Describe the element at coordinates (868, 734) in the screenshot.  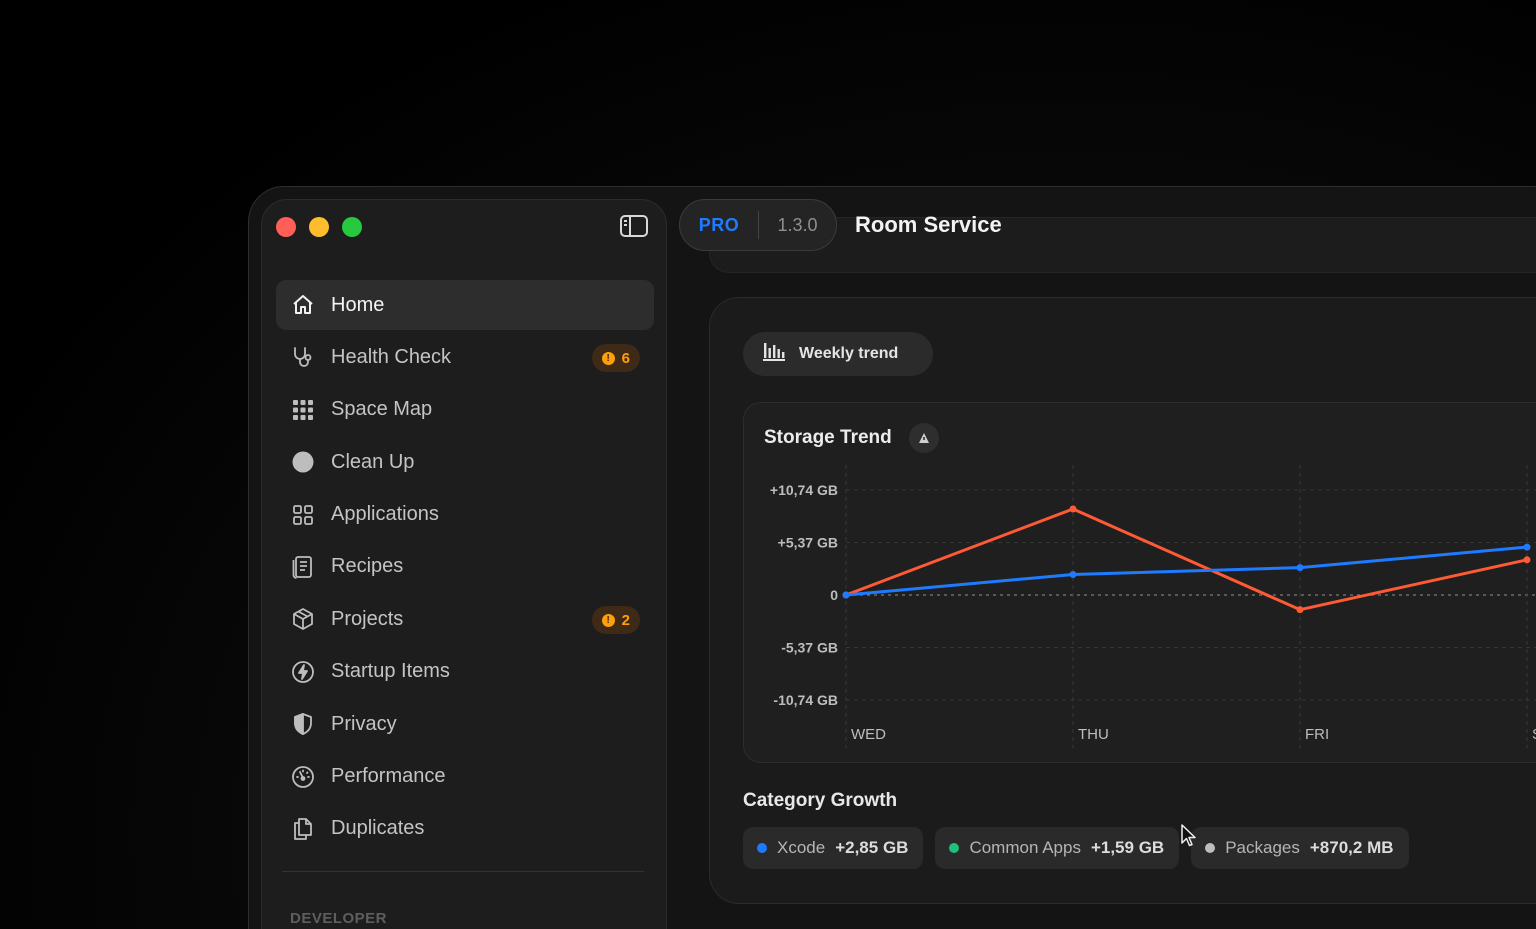
I see `x-tick-label: WED` at that location.